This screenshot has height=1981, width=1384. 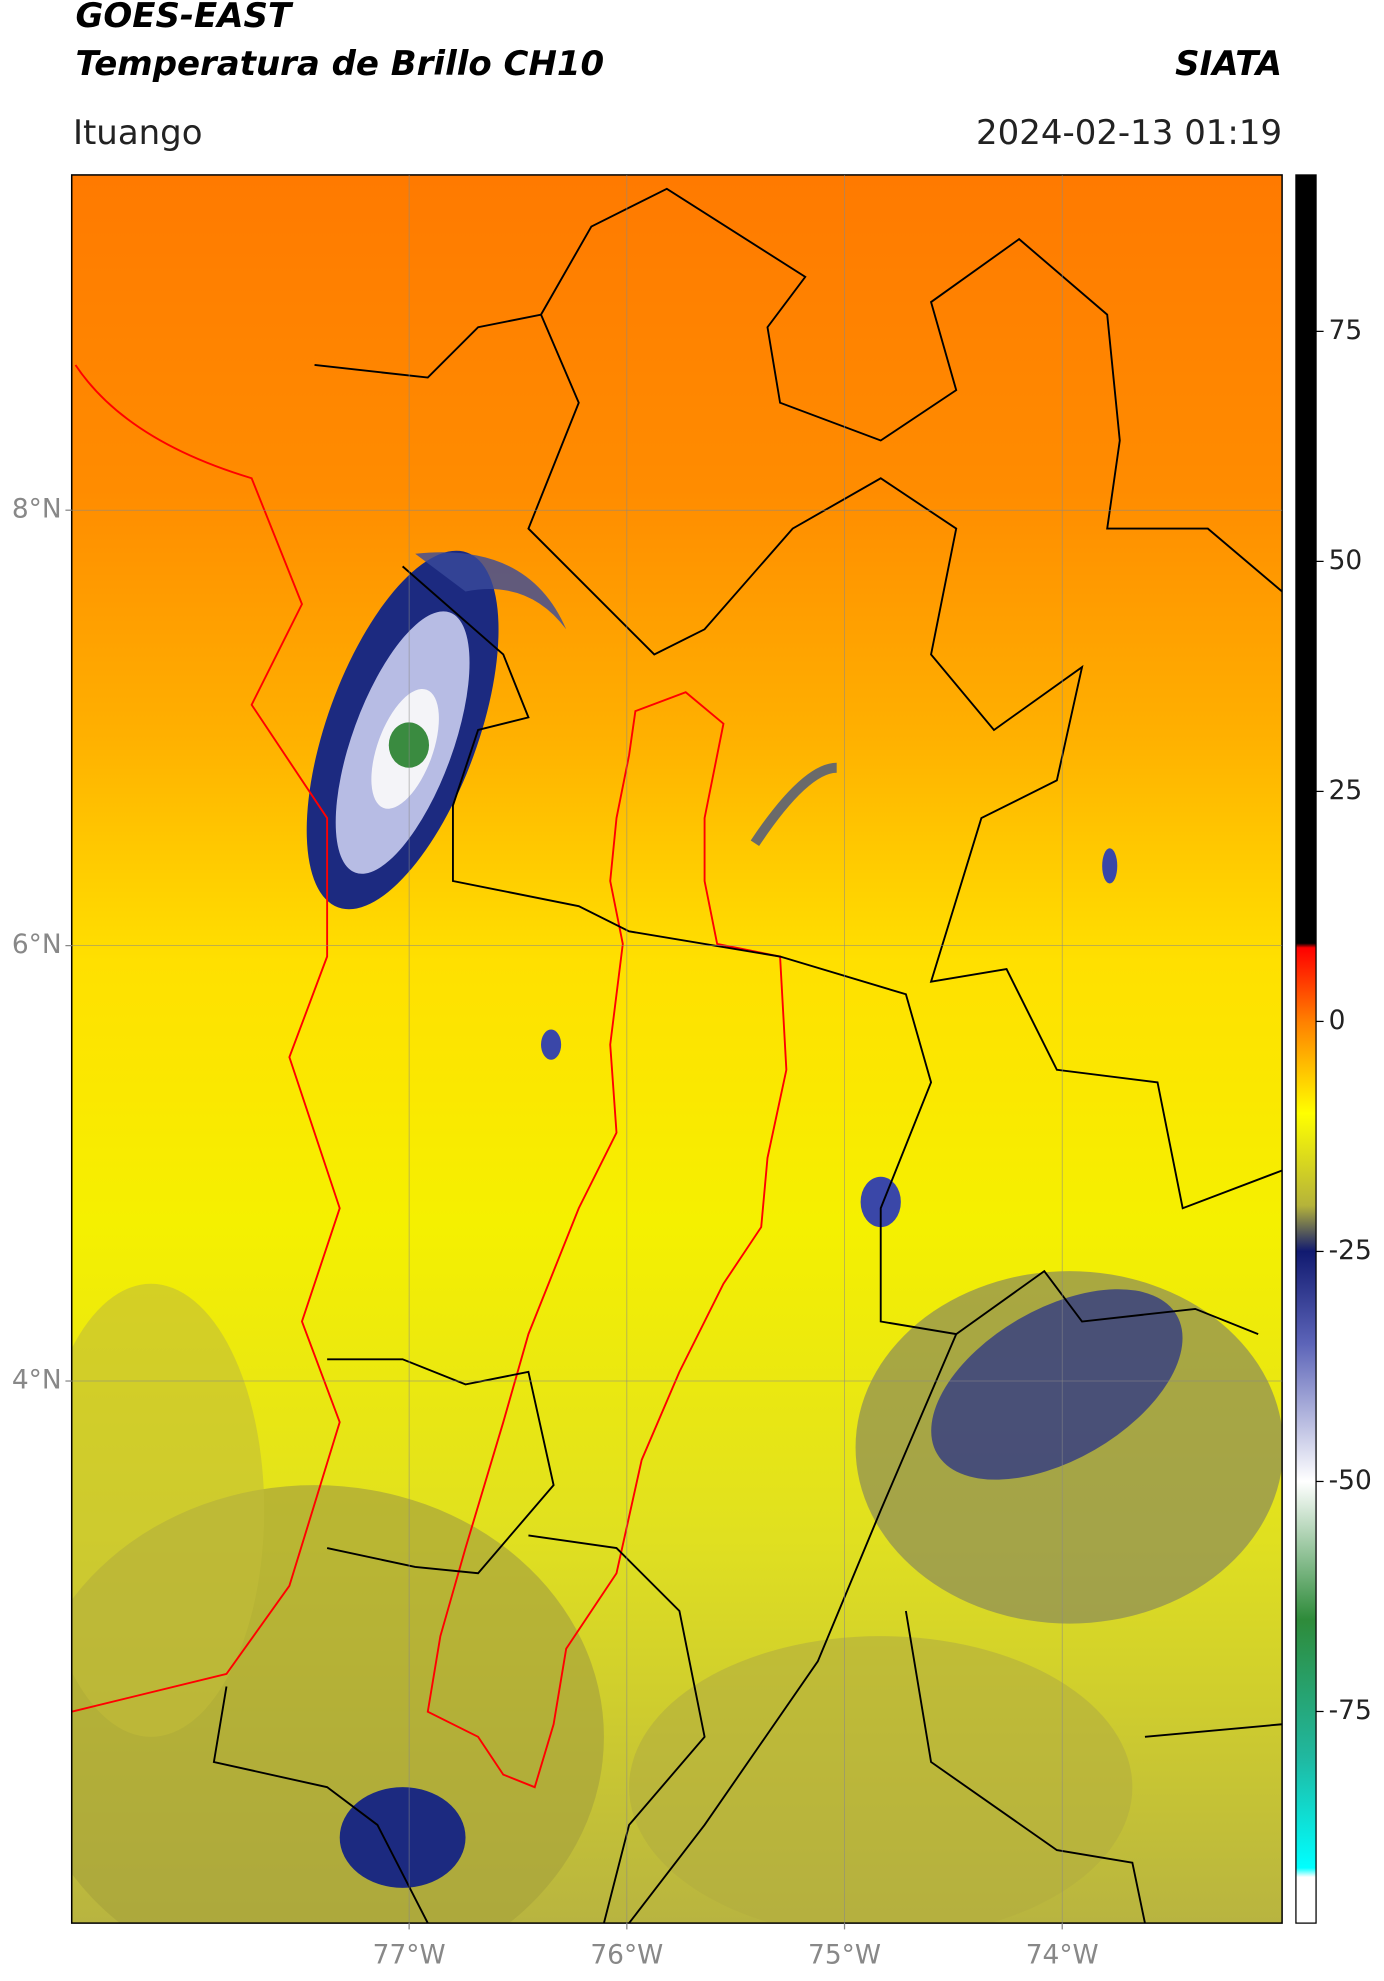 I want to click on coastline, so click(x=206, y=1038).